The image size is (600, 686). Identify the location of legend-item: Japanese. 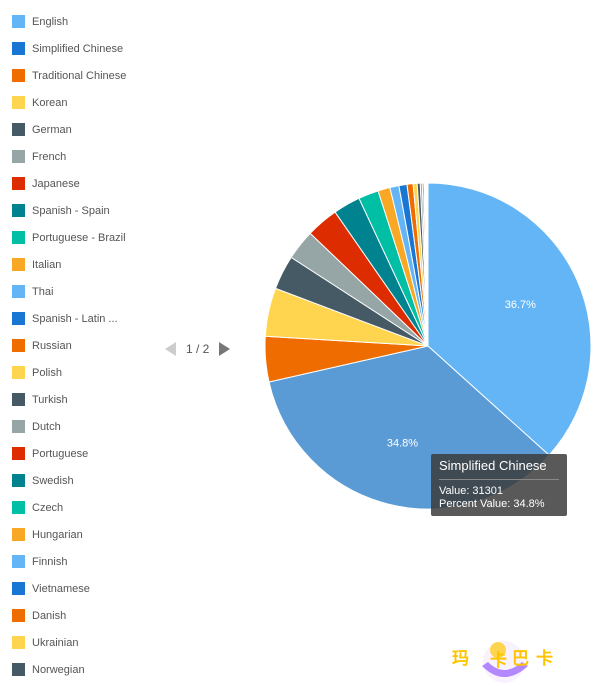
(69, 183).